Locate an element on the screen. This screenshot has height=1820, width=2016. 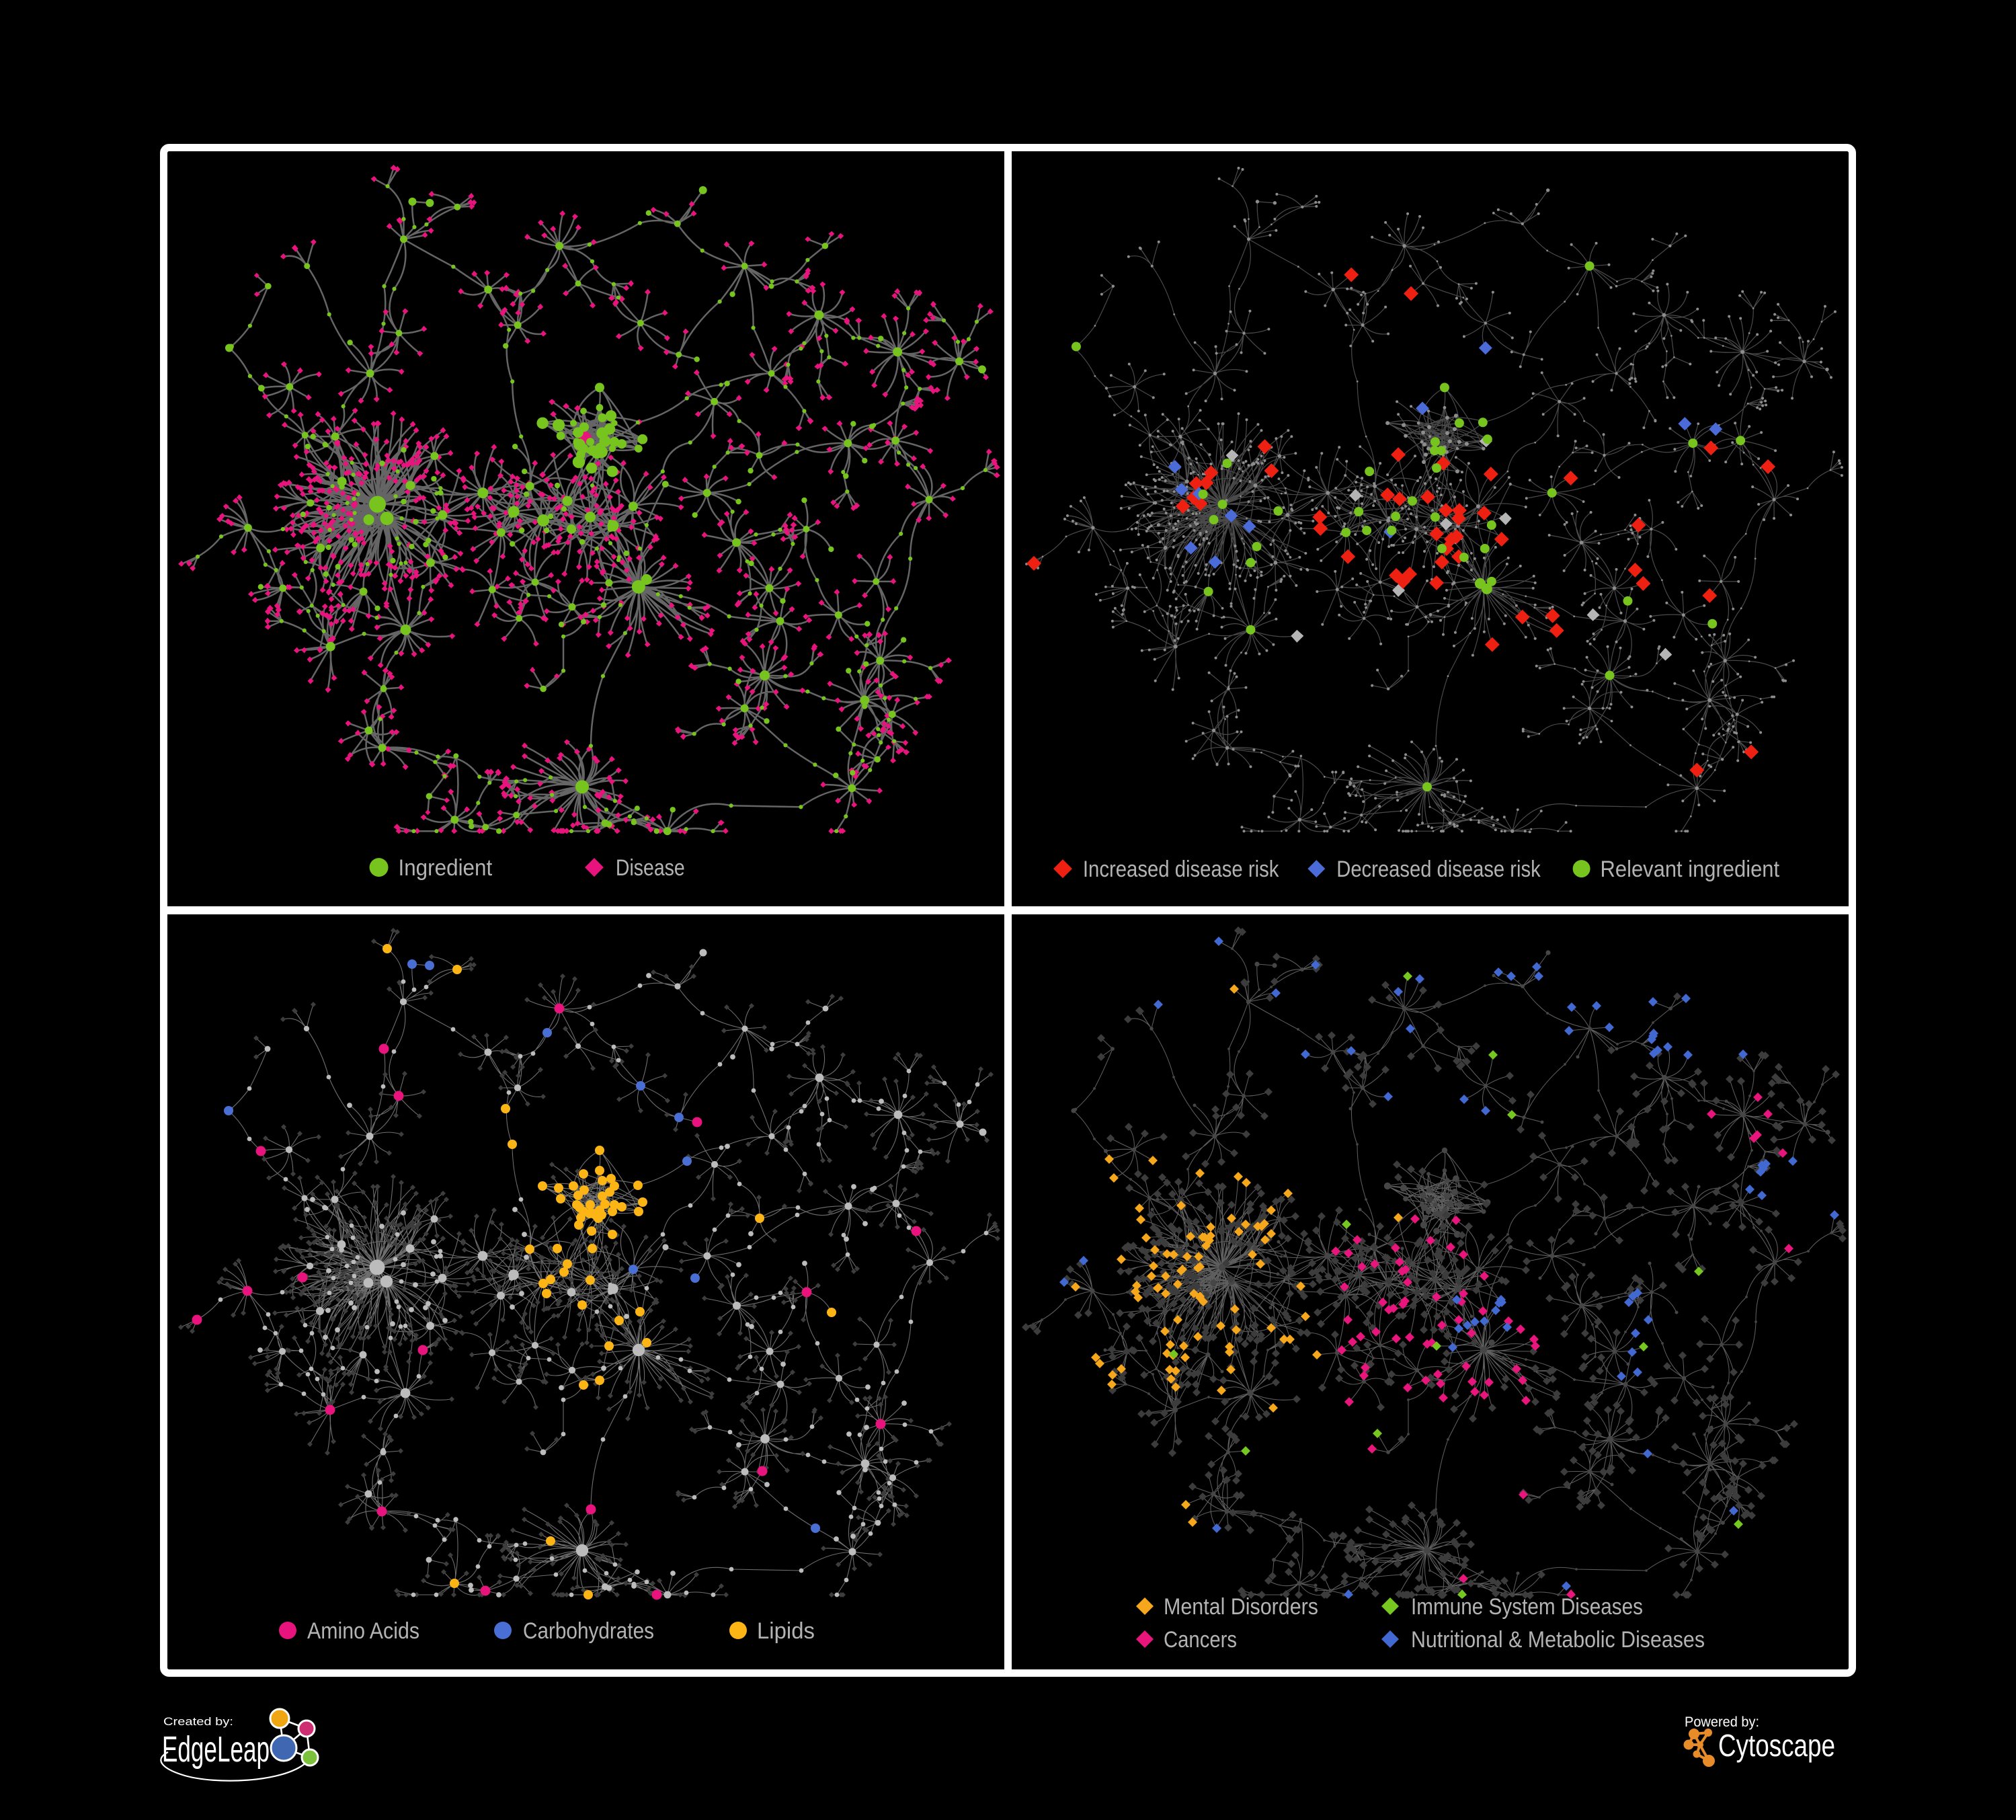
svg-text: Lipids is located at coordinates (786, 1631).